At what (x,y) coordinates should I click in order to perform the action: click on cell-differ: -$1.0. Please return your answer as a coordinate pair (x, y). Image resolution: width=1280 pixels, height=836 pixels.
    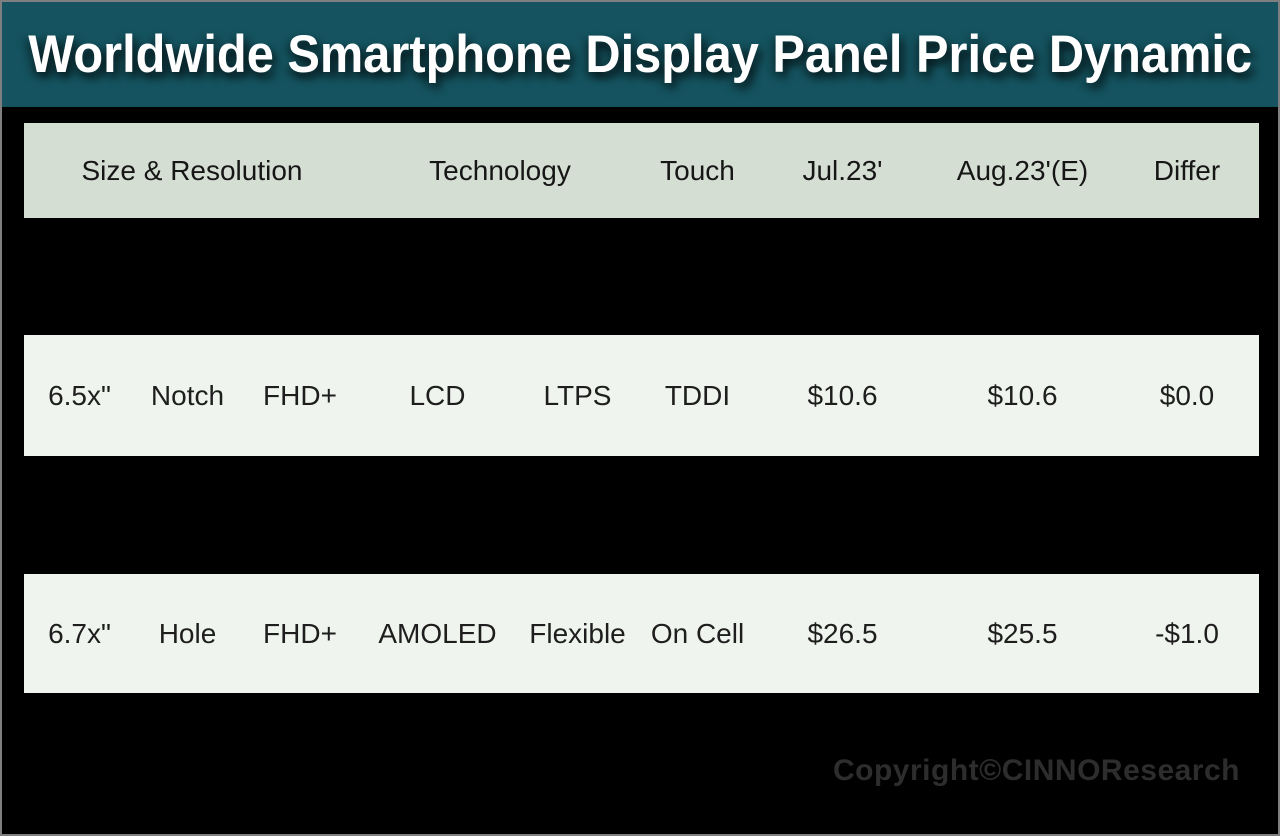
    Looking at the image, I should click on (1187, 633).